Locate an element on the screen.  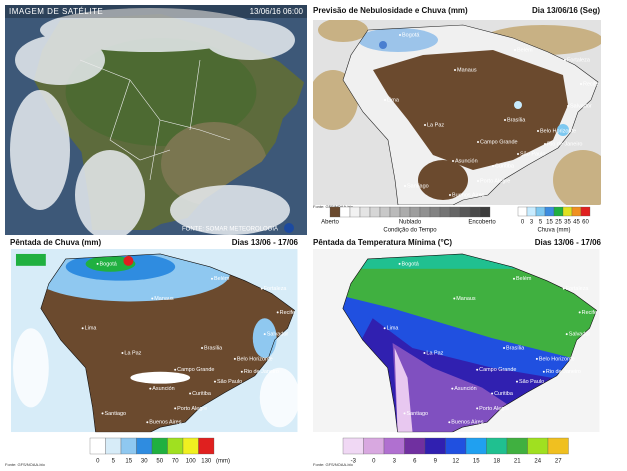
header-bar is located at coordinates (156, 11).